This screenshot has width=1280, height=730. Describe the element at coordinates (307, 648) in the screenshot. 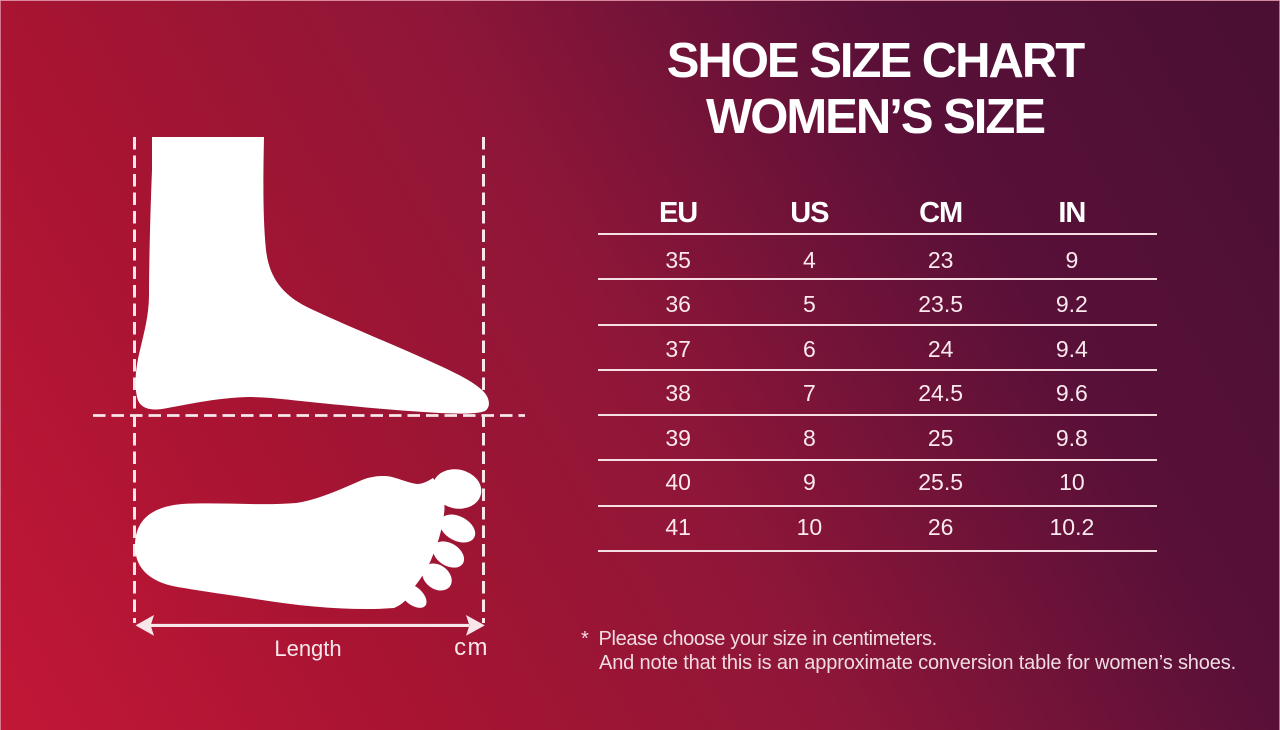

I see `svg-text: Length` at that location.